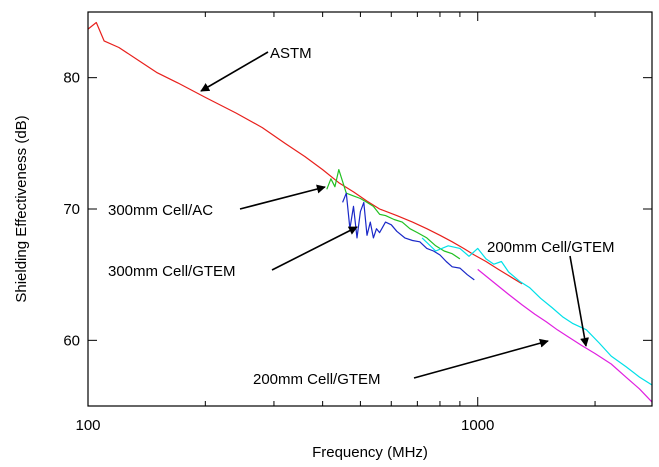  I want to click on annotation-300mm-ac: 300mm Cell/AC, so click(217, 201).